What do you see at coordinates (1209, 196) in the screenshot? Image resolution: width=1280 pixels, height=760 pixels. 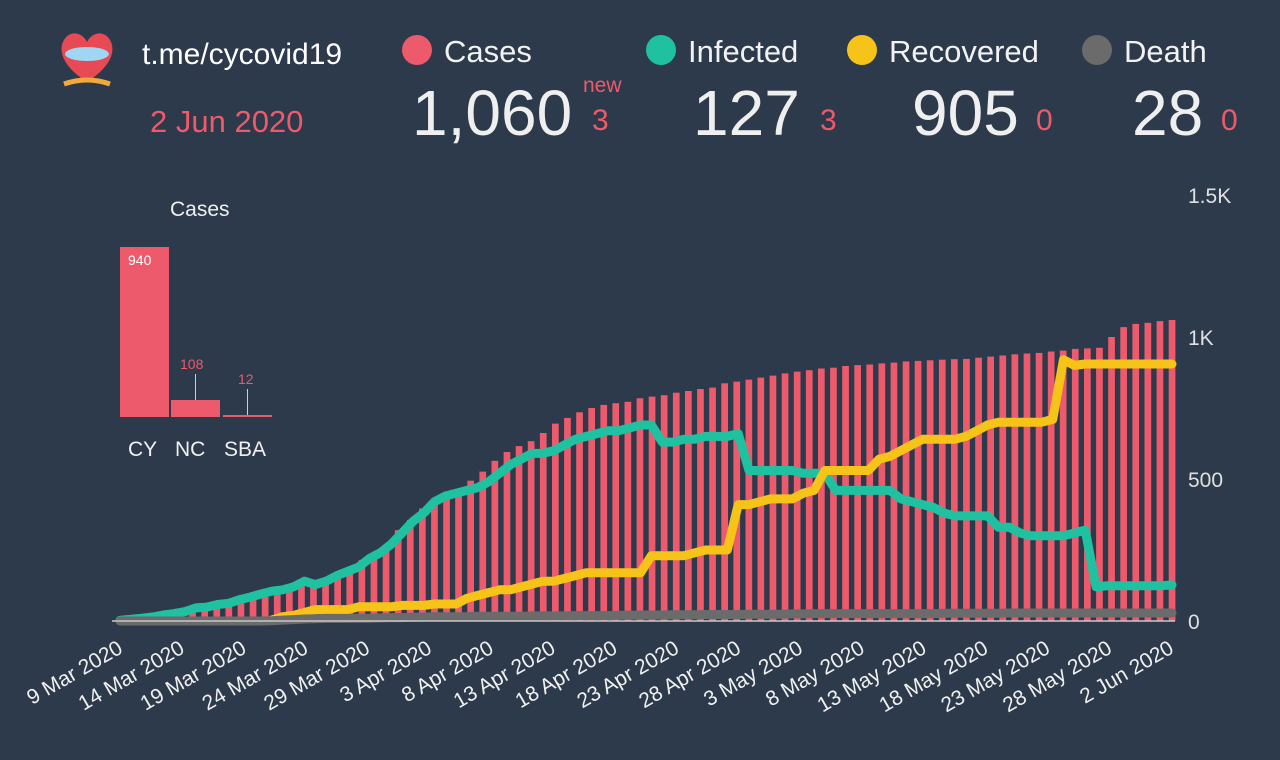 I see `y-tick-label: 1.5K` at bounding box center [1209, 196].